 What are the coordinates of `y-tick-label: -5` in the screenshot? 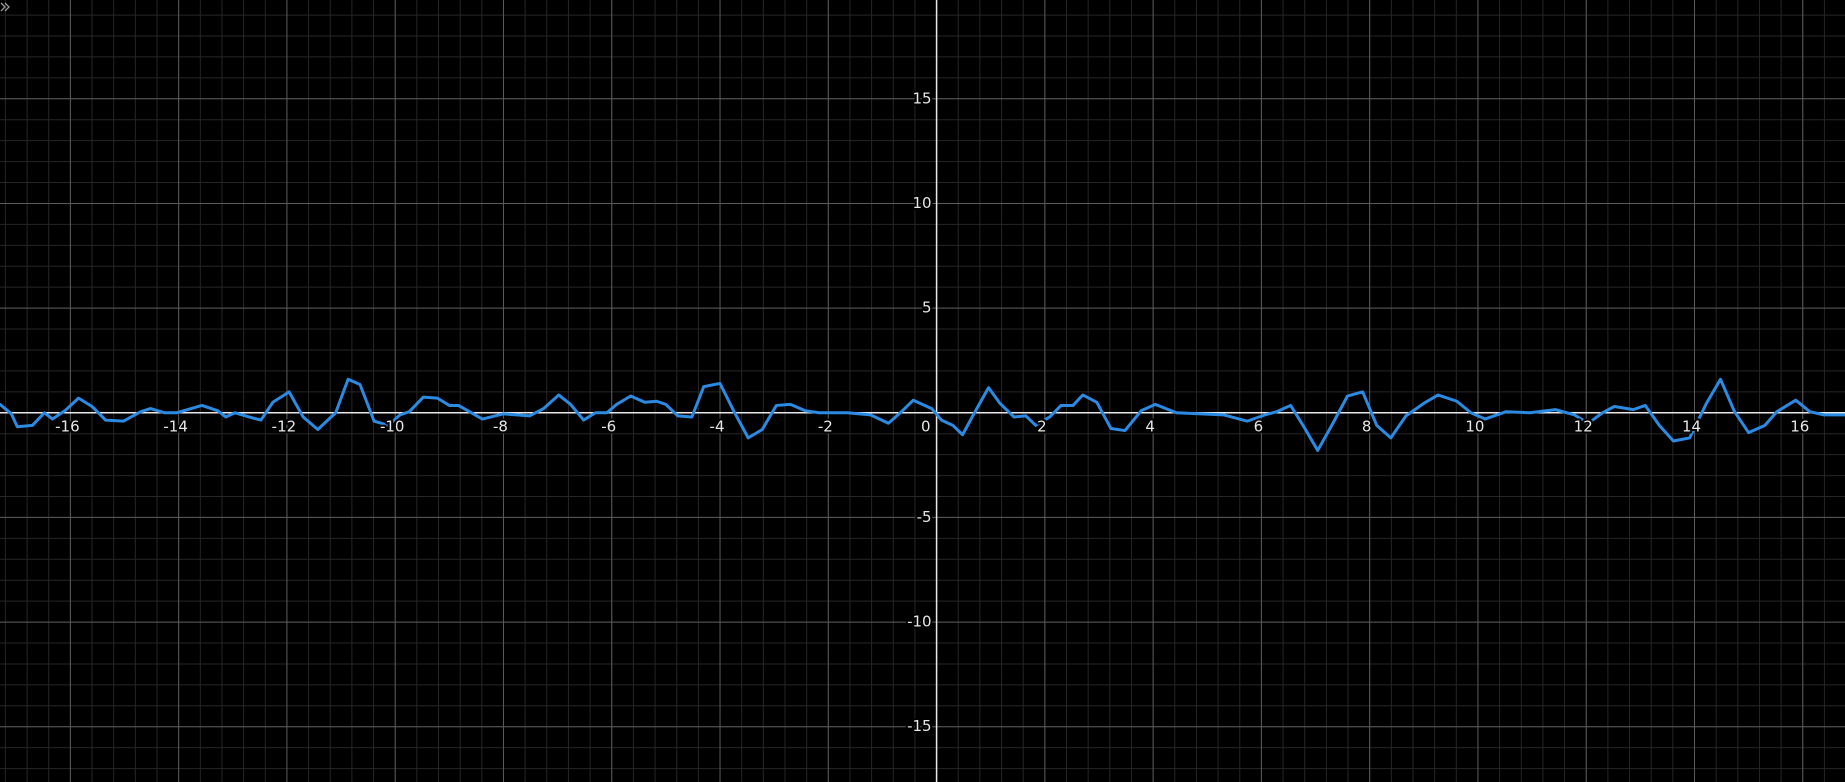 It's located at (924, 517).